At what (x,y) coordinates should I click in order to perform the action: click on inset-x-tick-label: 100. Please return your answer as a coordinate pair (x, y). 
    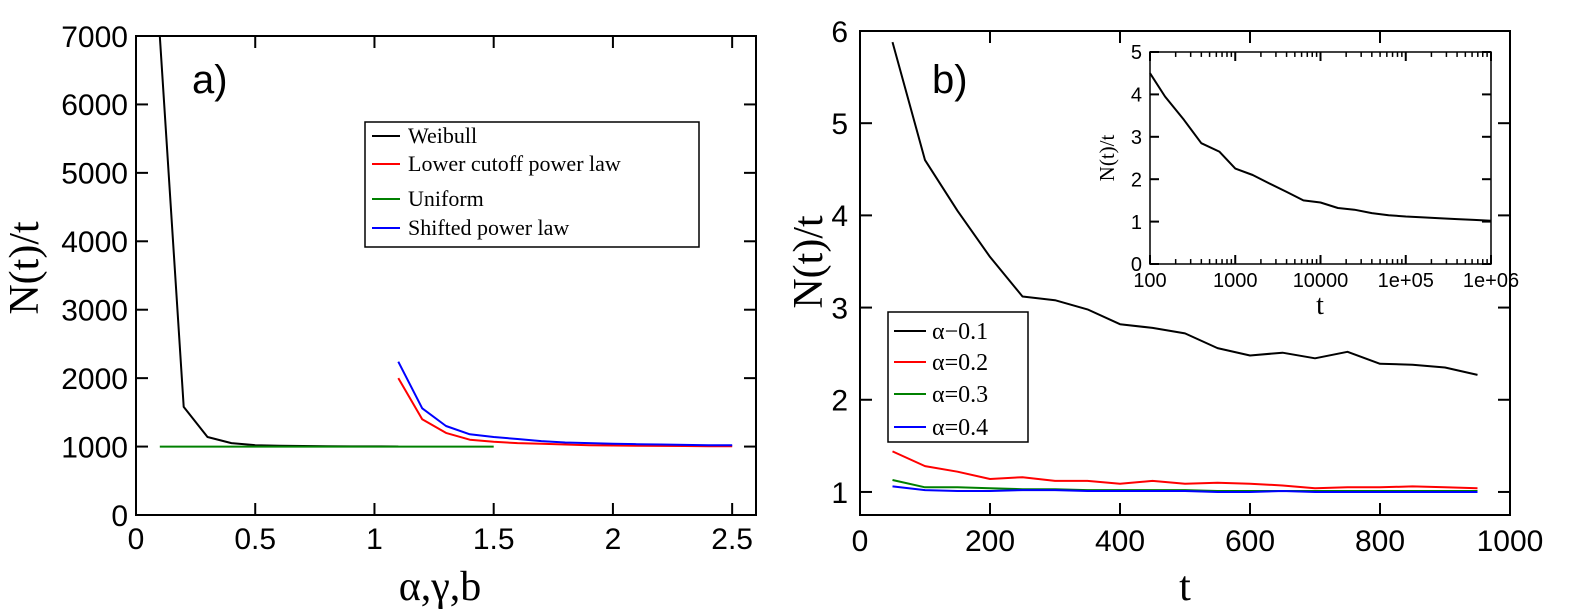
    Looking at the image, I should click on (1149, 281).